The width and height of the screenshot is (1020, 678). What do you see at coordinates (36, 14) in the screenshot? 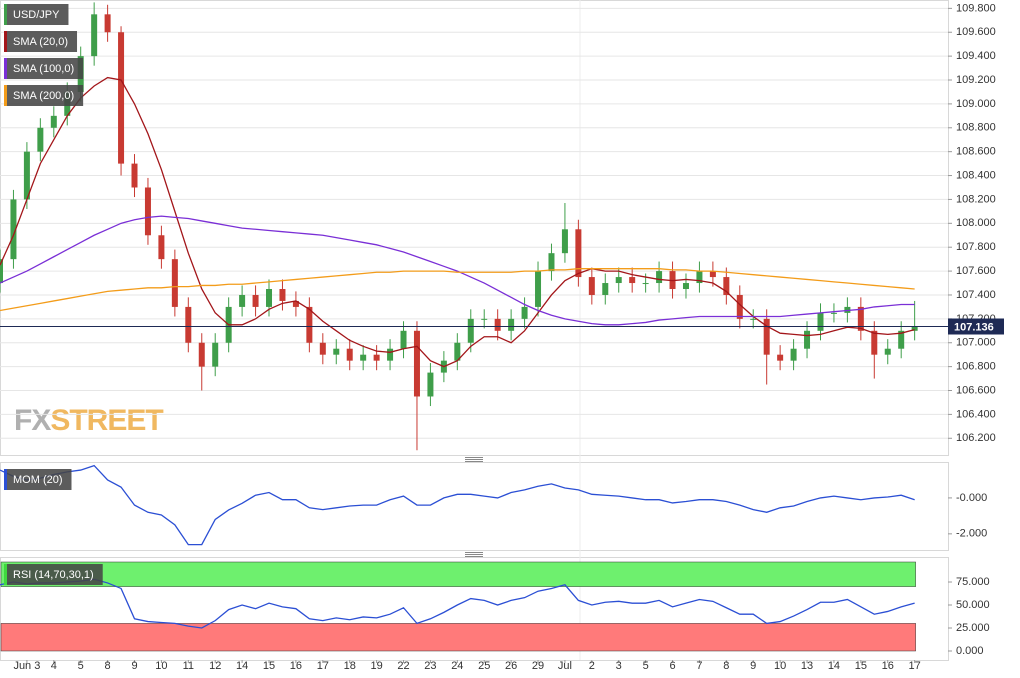
I see `legend-item: USD/JPY` at bounding box center [36, 14].